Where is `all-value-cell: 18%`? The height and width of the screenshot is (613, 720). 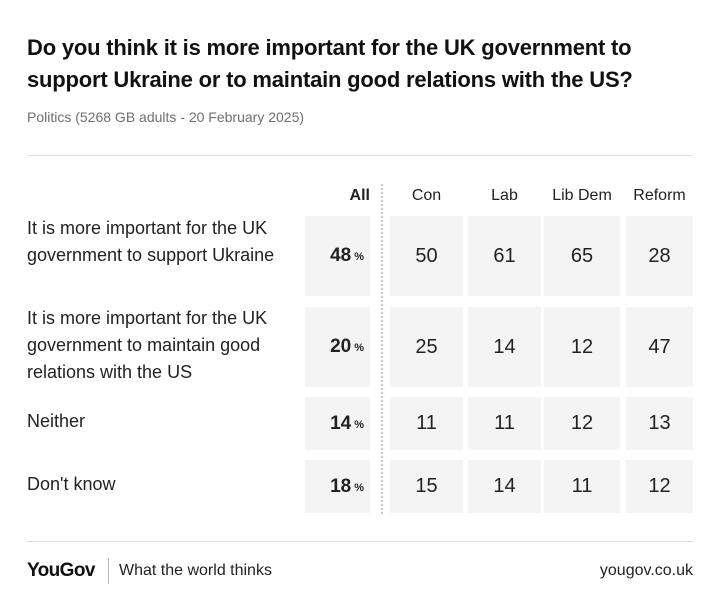 all-value-cell: 18% is located at coordinates (337, 486).